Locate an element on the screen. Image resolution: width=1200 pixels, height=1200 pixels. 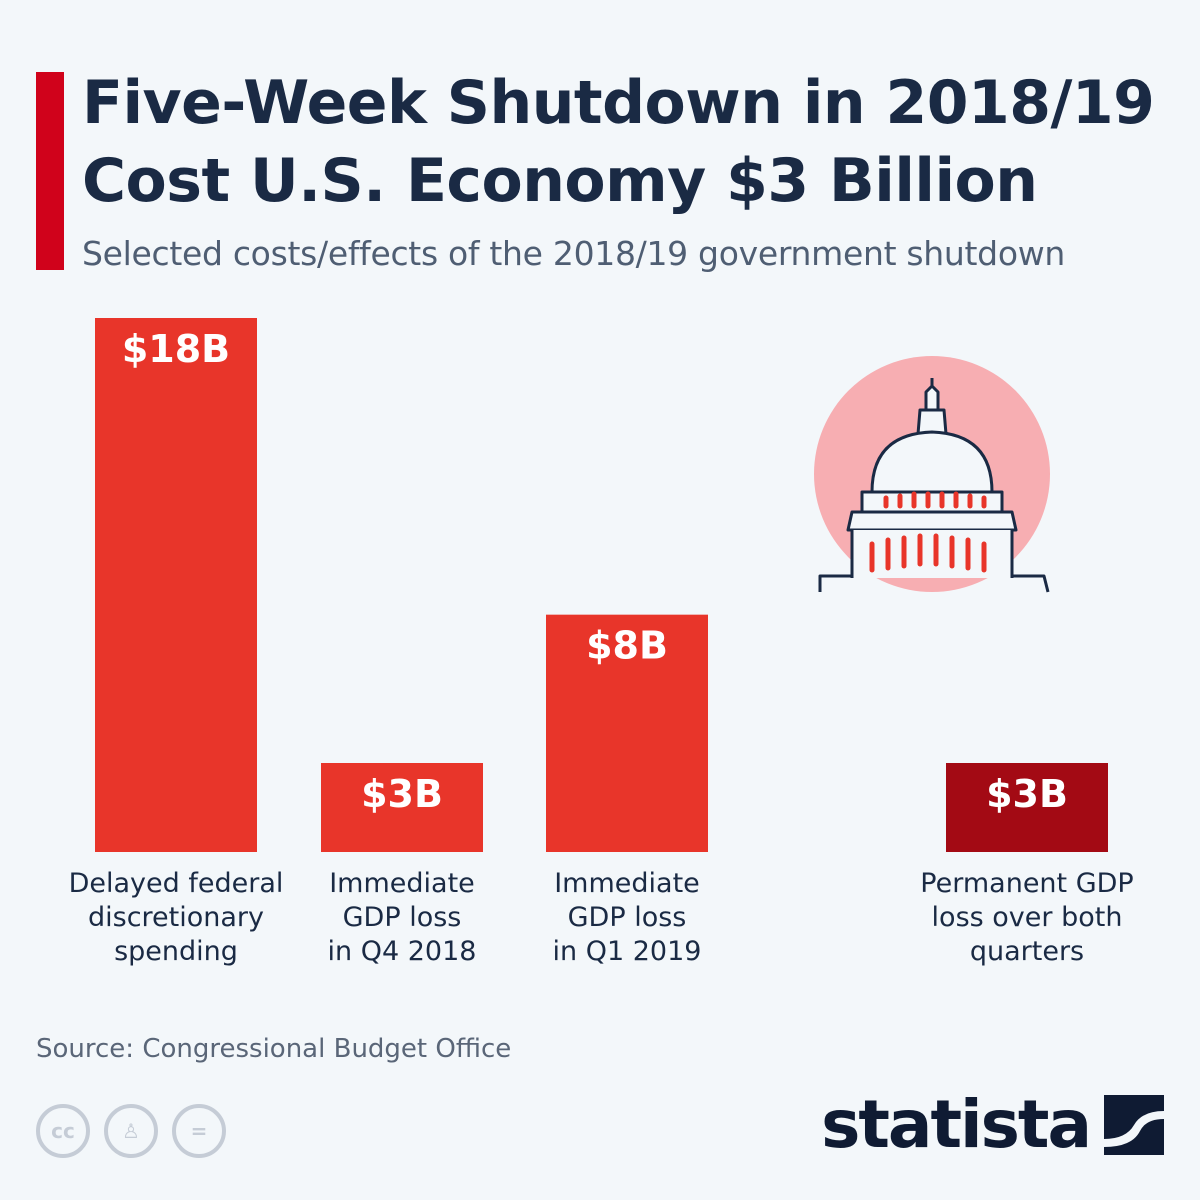
attribution-icon: ♙ is located at coordinates (131, 1131).